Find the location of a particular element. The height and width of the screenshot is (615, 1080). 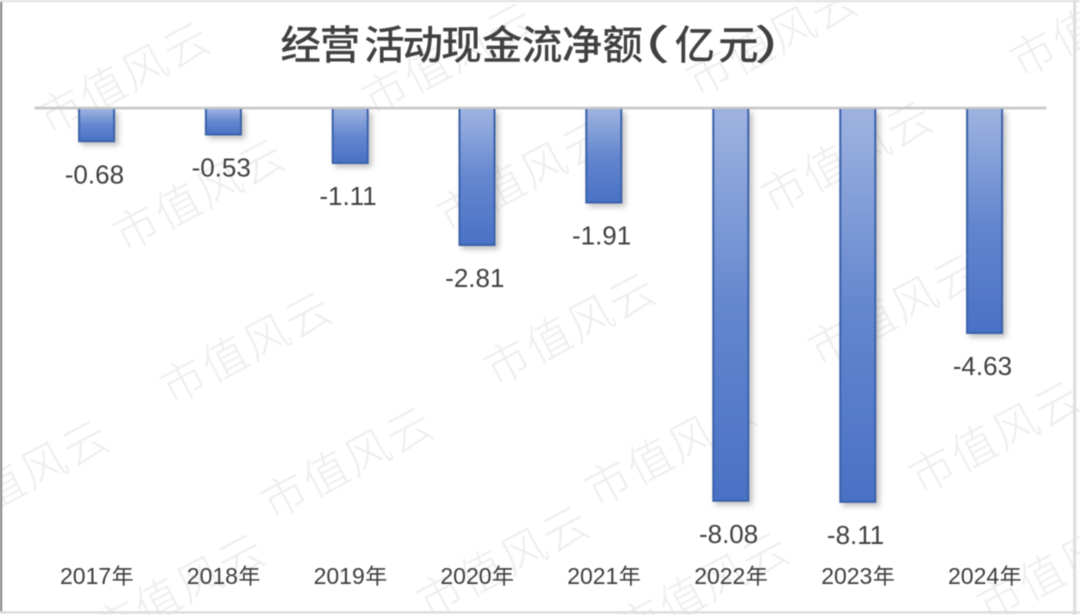

svg-text: 2022 is located at coordinates (719, 576).